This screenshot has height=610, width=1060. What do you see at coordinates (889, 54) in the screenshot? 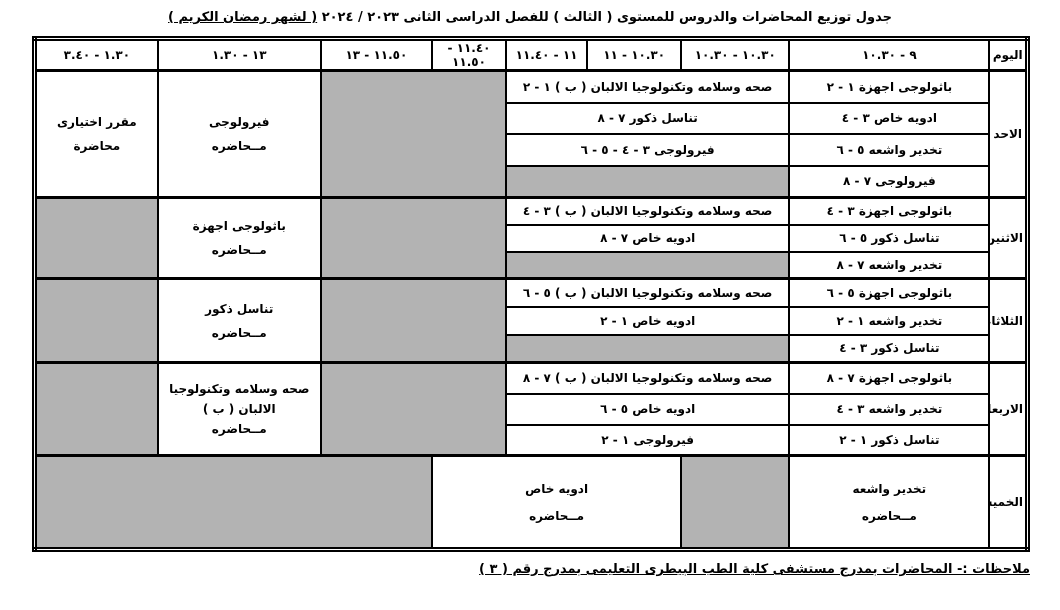
I see `time-header-9-1030: ٩ - ١٠.٣٠` at bounding box center [889, 54].